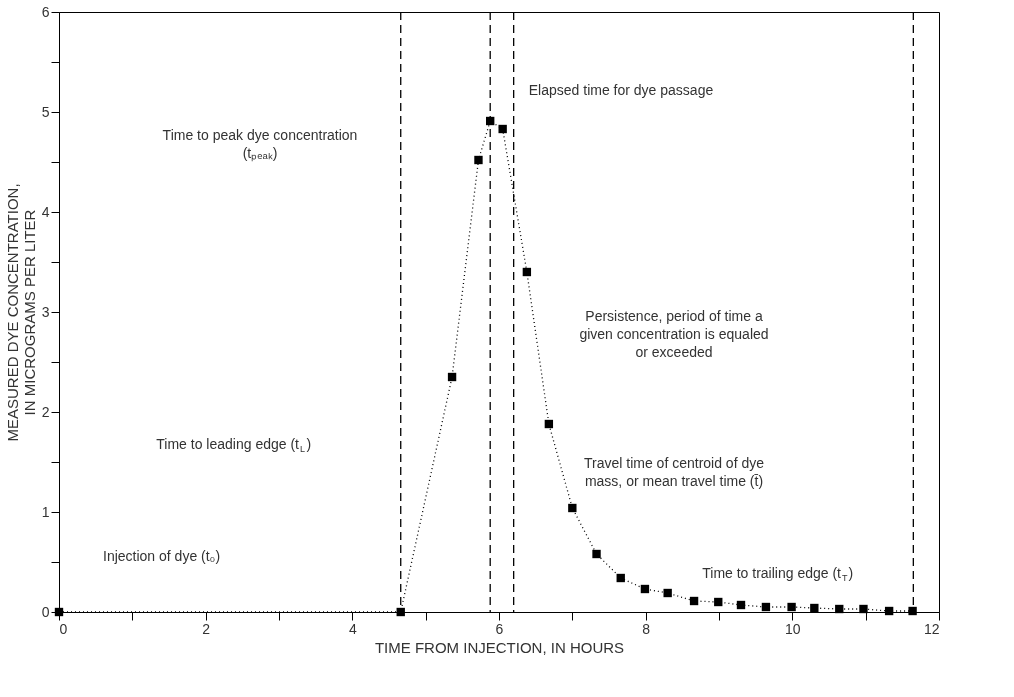  I want to click on annotation: Elapsed time for dye passage, so click(621, 90).